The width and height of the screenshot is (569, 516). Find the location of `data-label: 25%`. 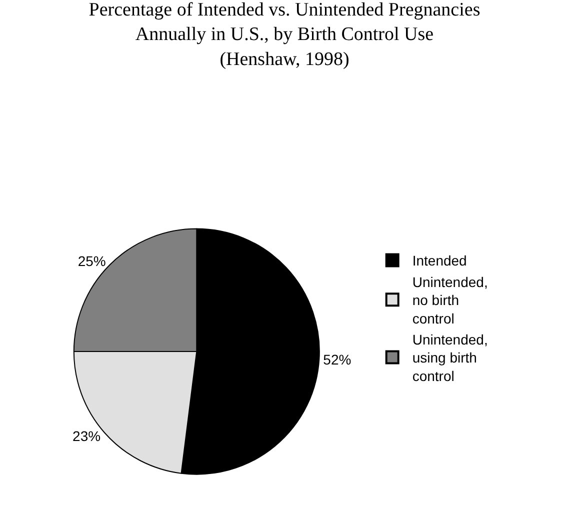

data-label: 25% is located at coordinates (92, 260).